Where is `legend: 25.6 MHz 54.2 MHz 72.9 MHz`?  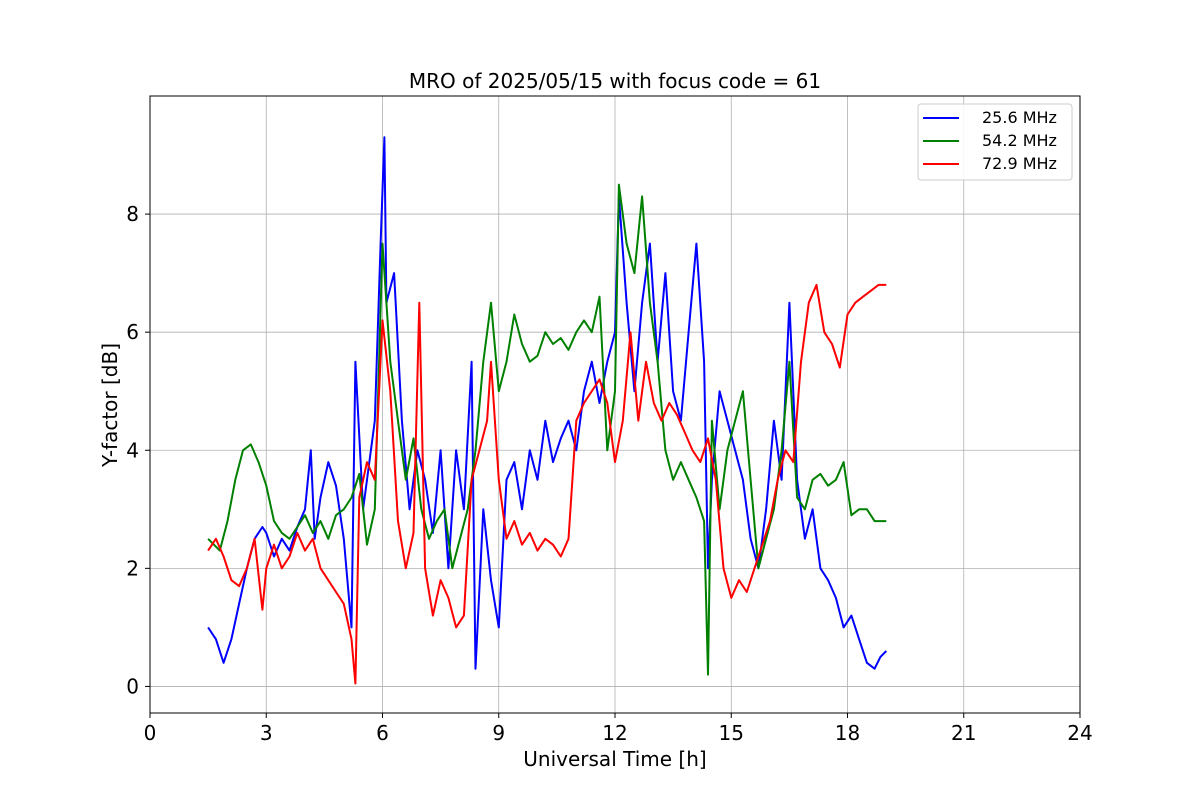 legend: 25.6 MHz 54.2 MHz 72.9 MHz is located at coordinates (995, 142).